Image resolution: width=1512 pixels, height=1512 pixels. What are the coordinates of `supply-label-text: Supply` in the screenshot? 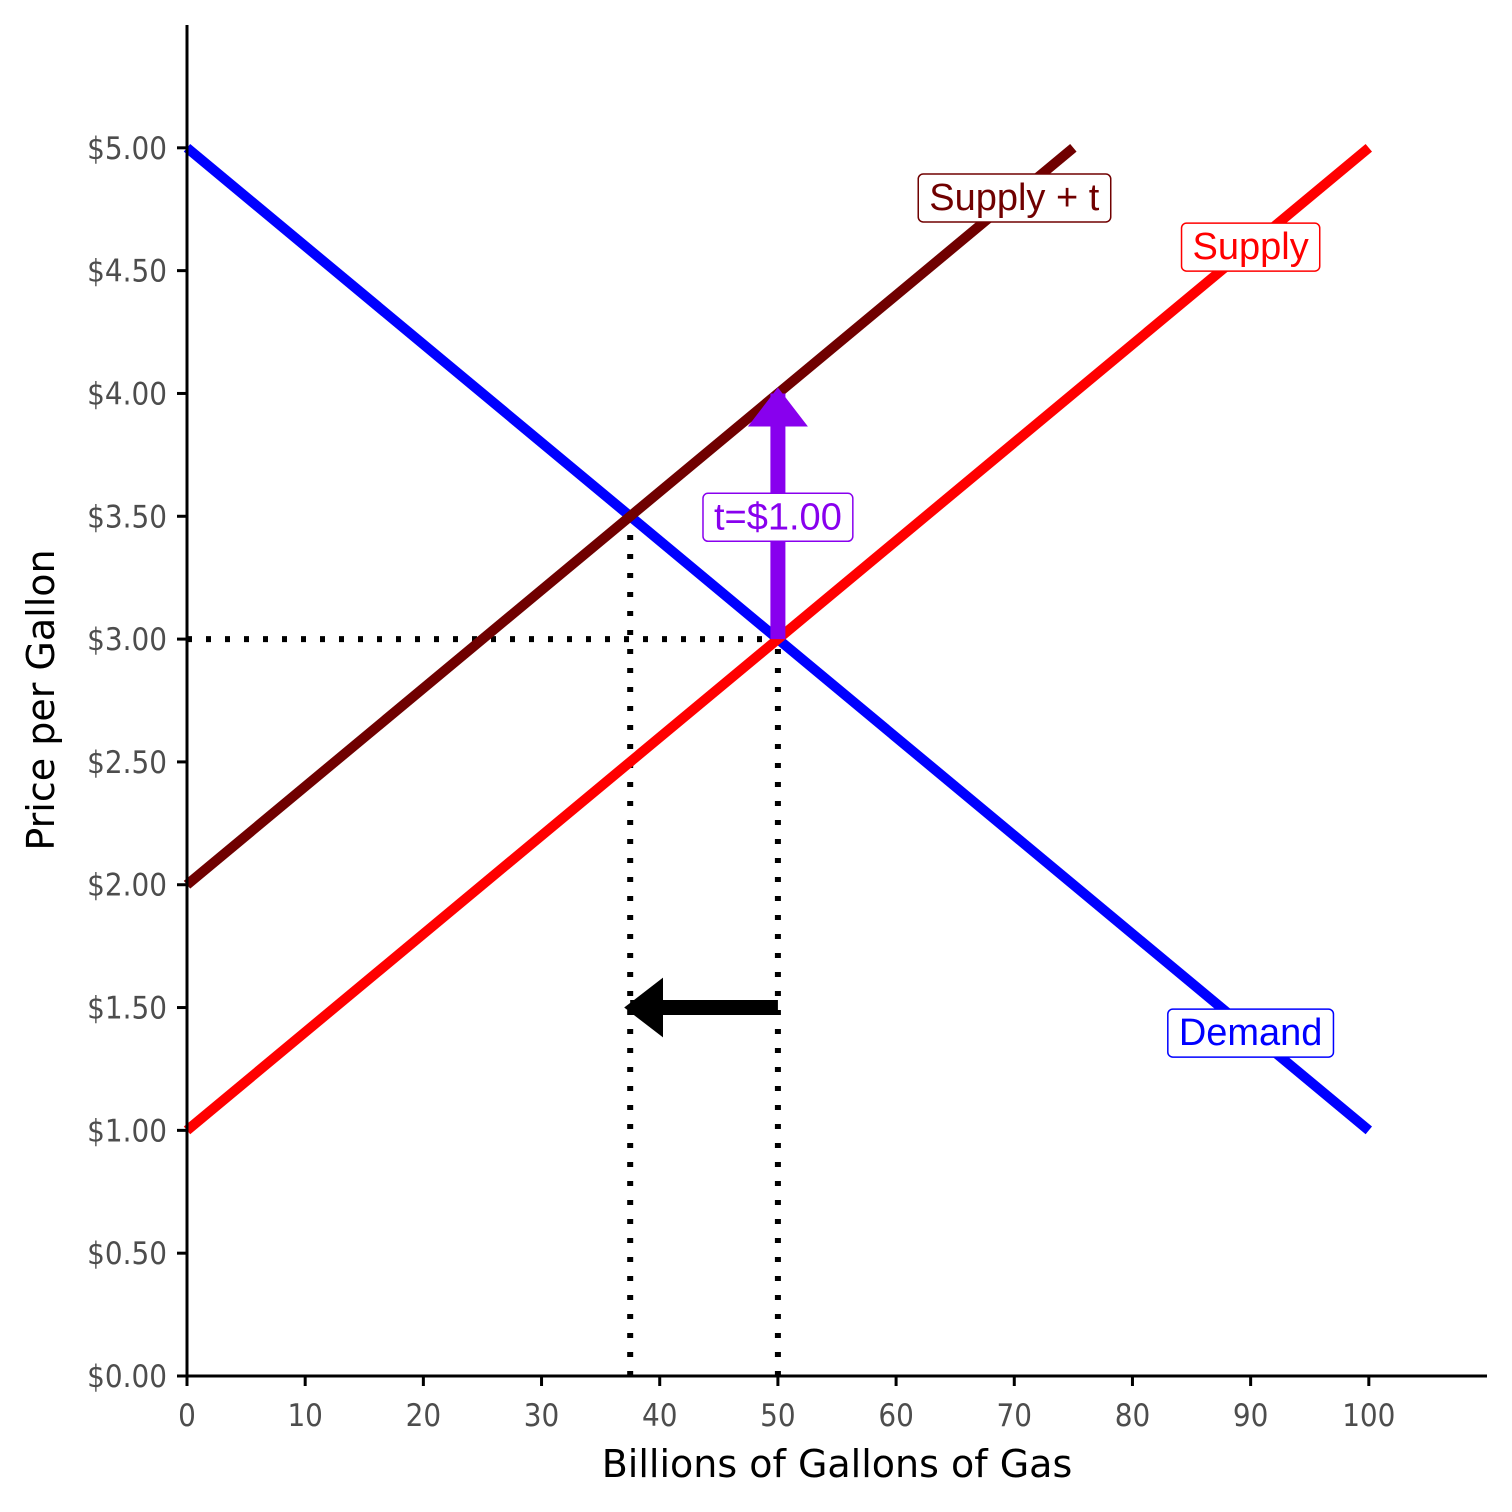 It's located at (1251, 247).